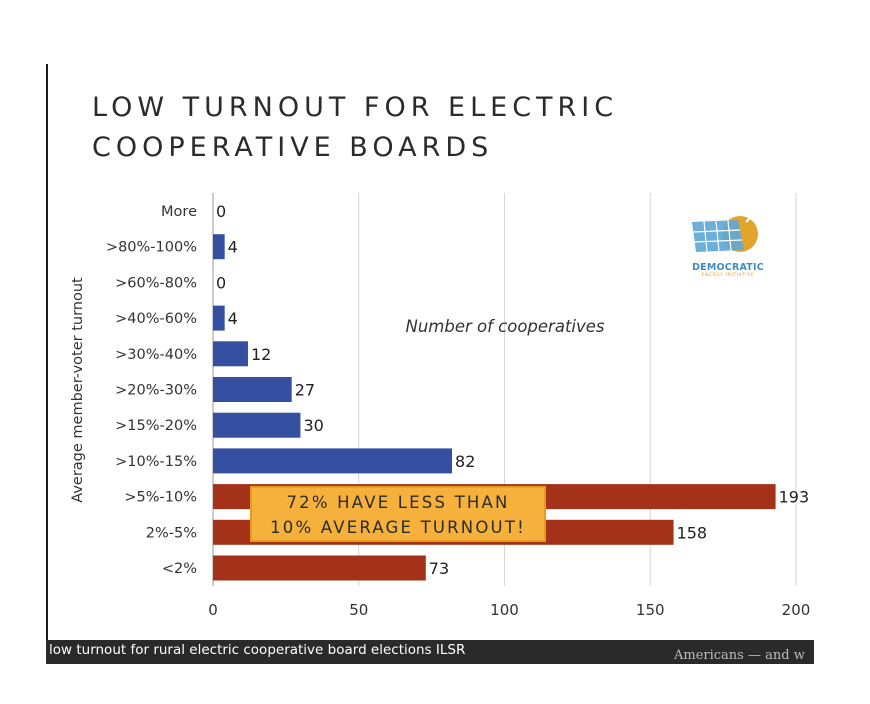  What do you see at coordinates (179, 212) in the screenshot?
I see `y-tick-label-0: More` at bounding box center [179, 212].